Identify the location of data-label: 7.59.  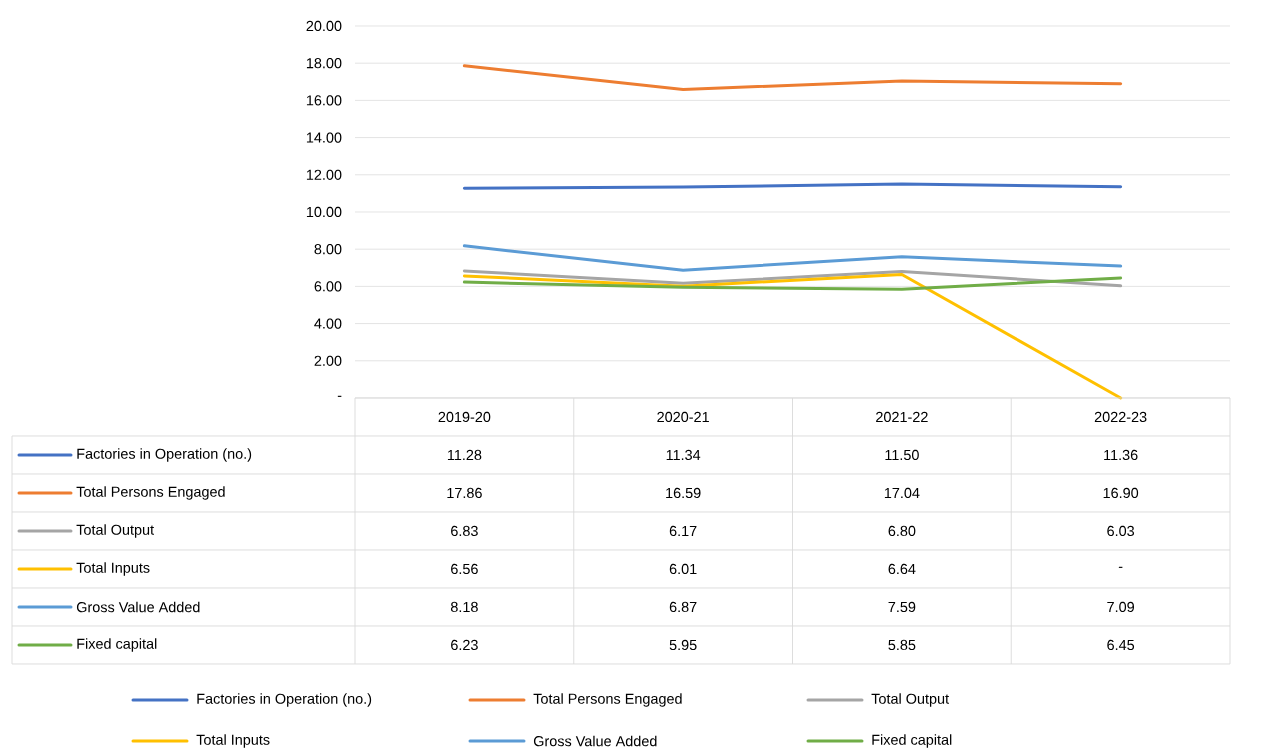
(902, 607).